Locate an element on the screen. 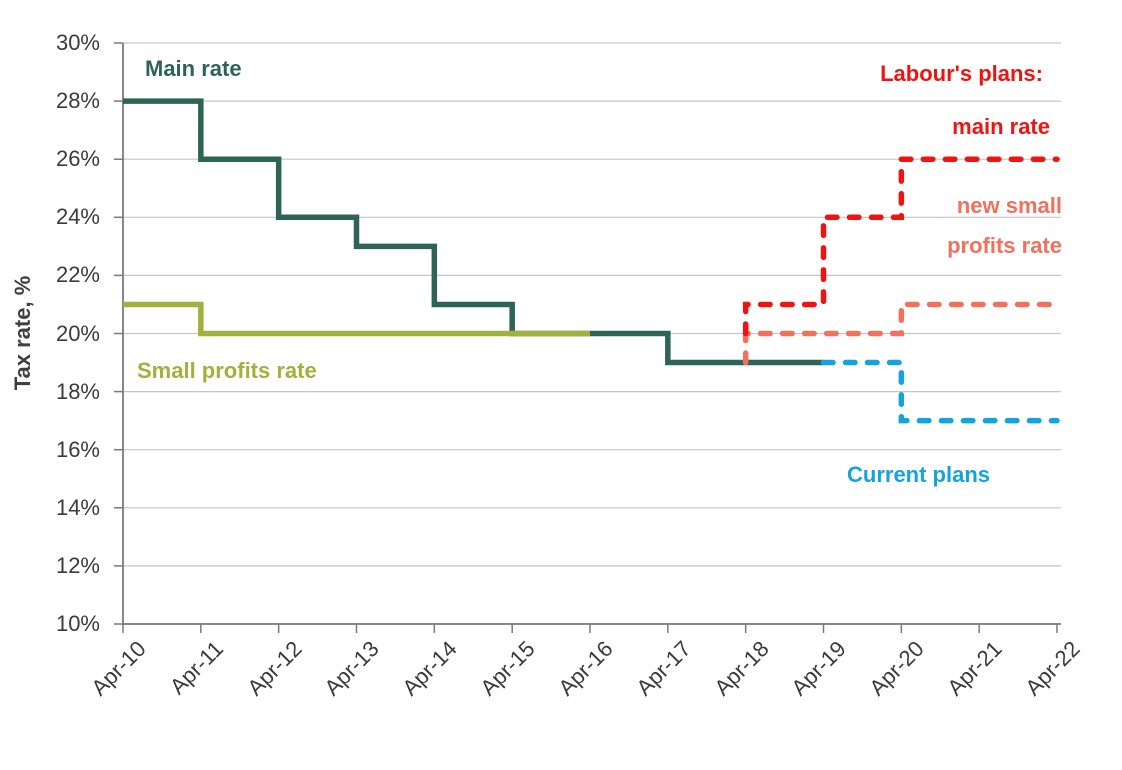 Image resolution: width=1122 pixels, height=770 pixels. annotation-current-plans: Current plans is located at coordinates (919, 474).